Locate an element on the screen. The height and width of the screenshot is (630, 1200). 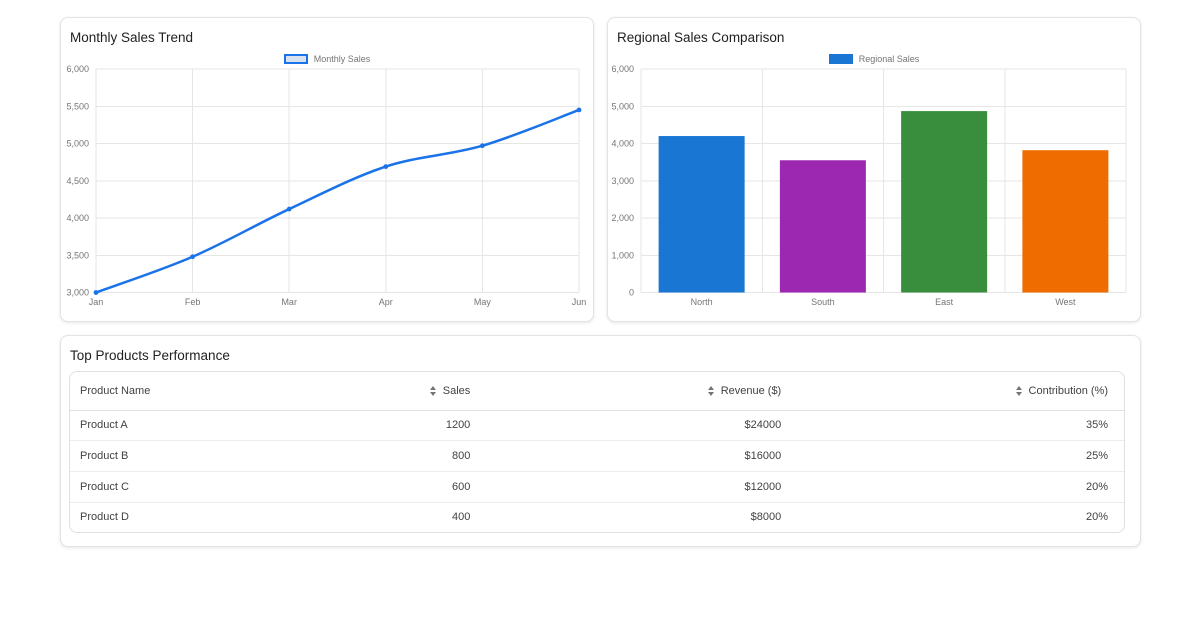
bar-east is located at coordinates (944, 202).